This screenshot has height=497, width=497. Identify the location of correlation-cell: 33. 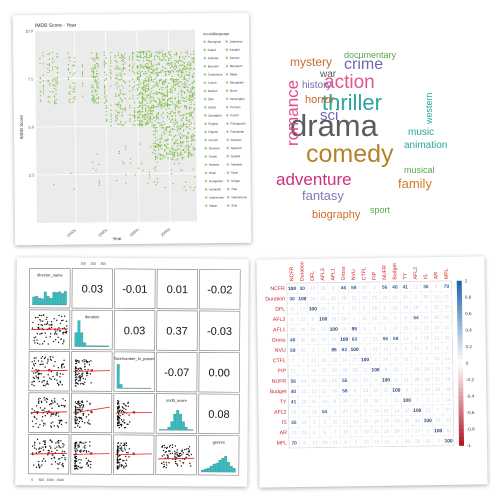
(396, 370).